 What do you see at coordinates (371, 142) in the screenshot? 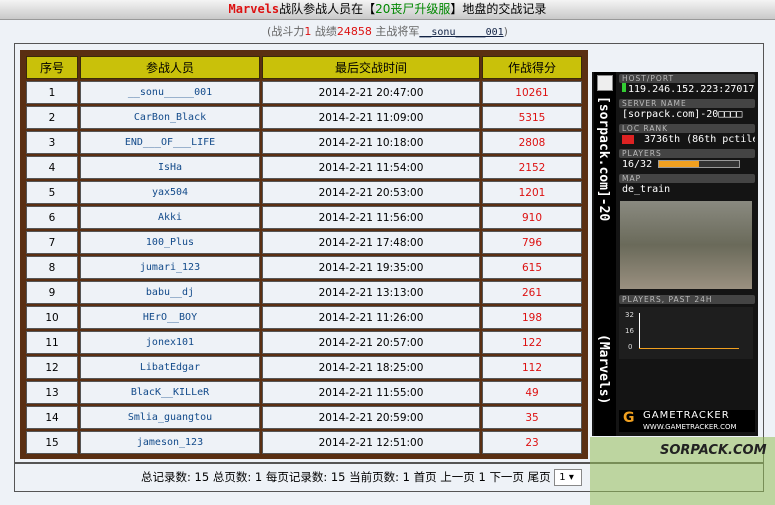
I see `last-battle-time: 2014-2-21 10:18:00` at bounding box center [371, 142].